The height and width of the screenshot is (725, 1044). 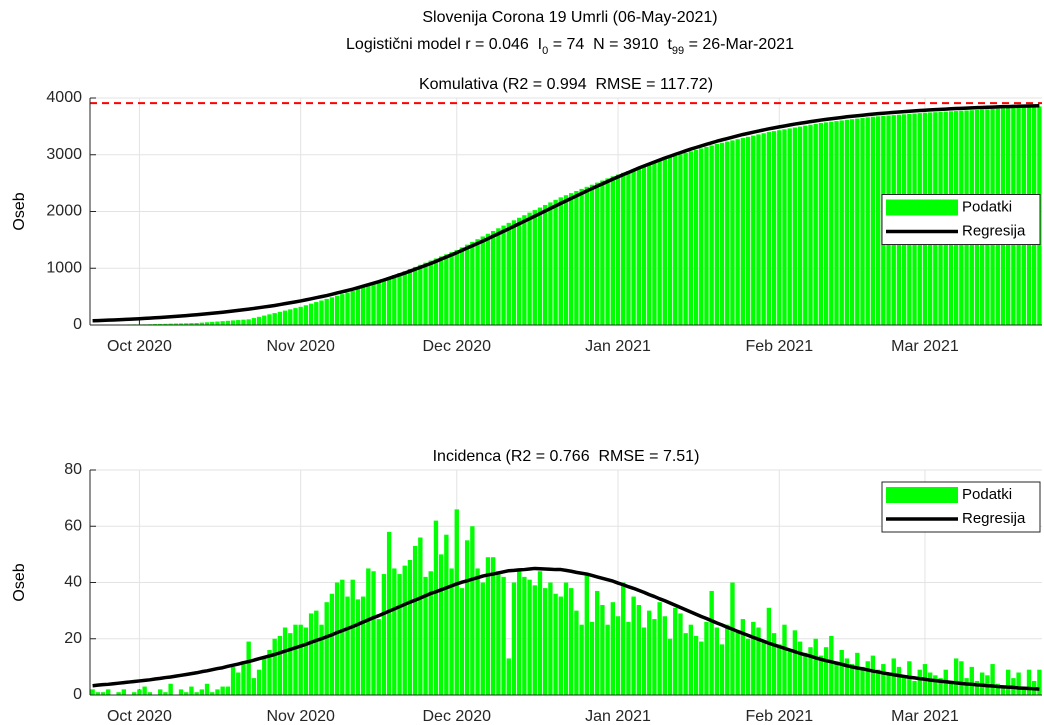 What do you see at coordinates (64, 154) in the screenshot?
I see `y-tick-label: 3000` at bounding box center [64, 154].